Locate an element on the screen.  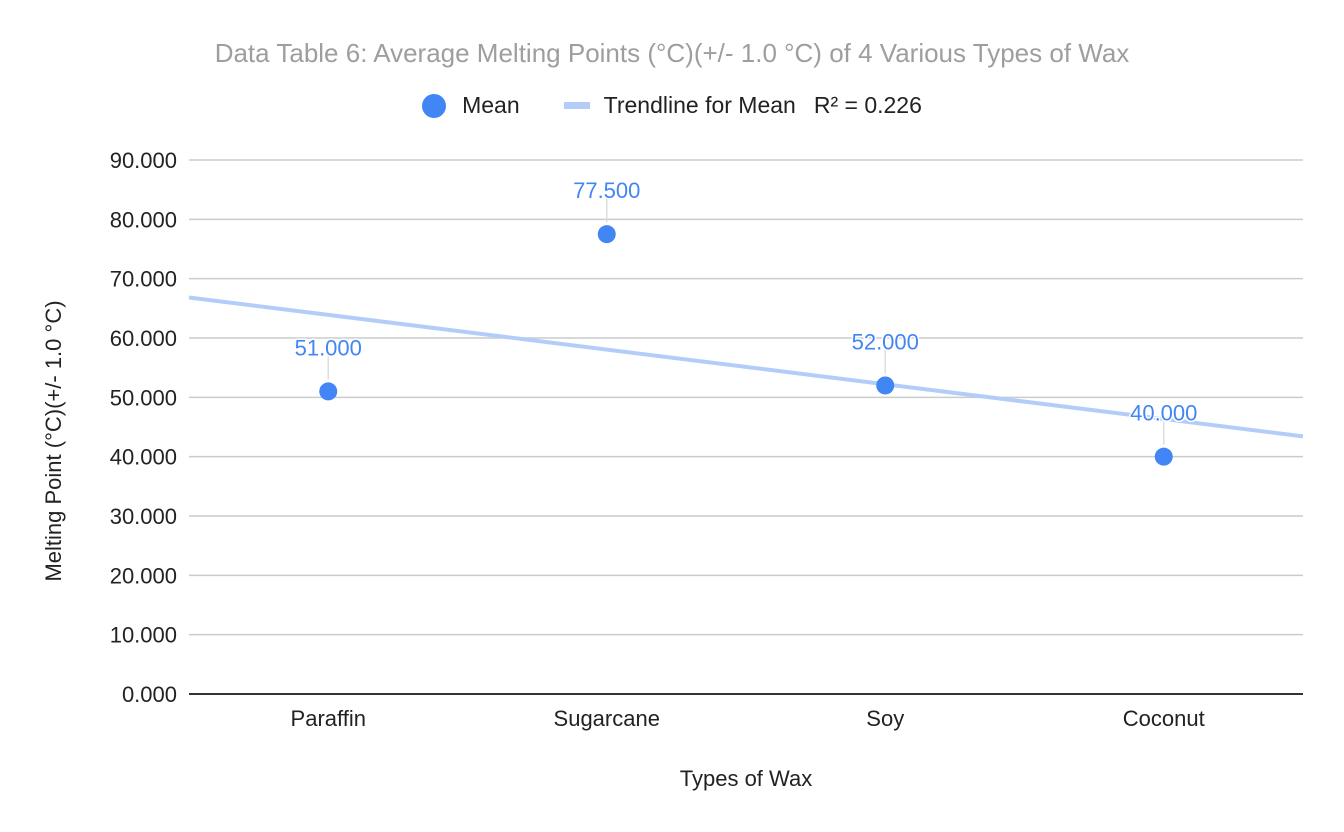
legend-item-trendline: Trendline for Mean R² = 0.226 is located at coordinates (742, 105).